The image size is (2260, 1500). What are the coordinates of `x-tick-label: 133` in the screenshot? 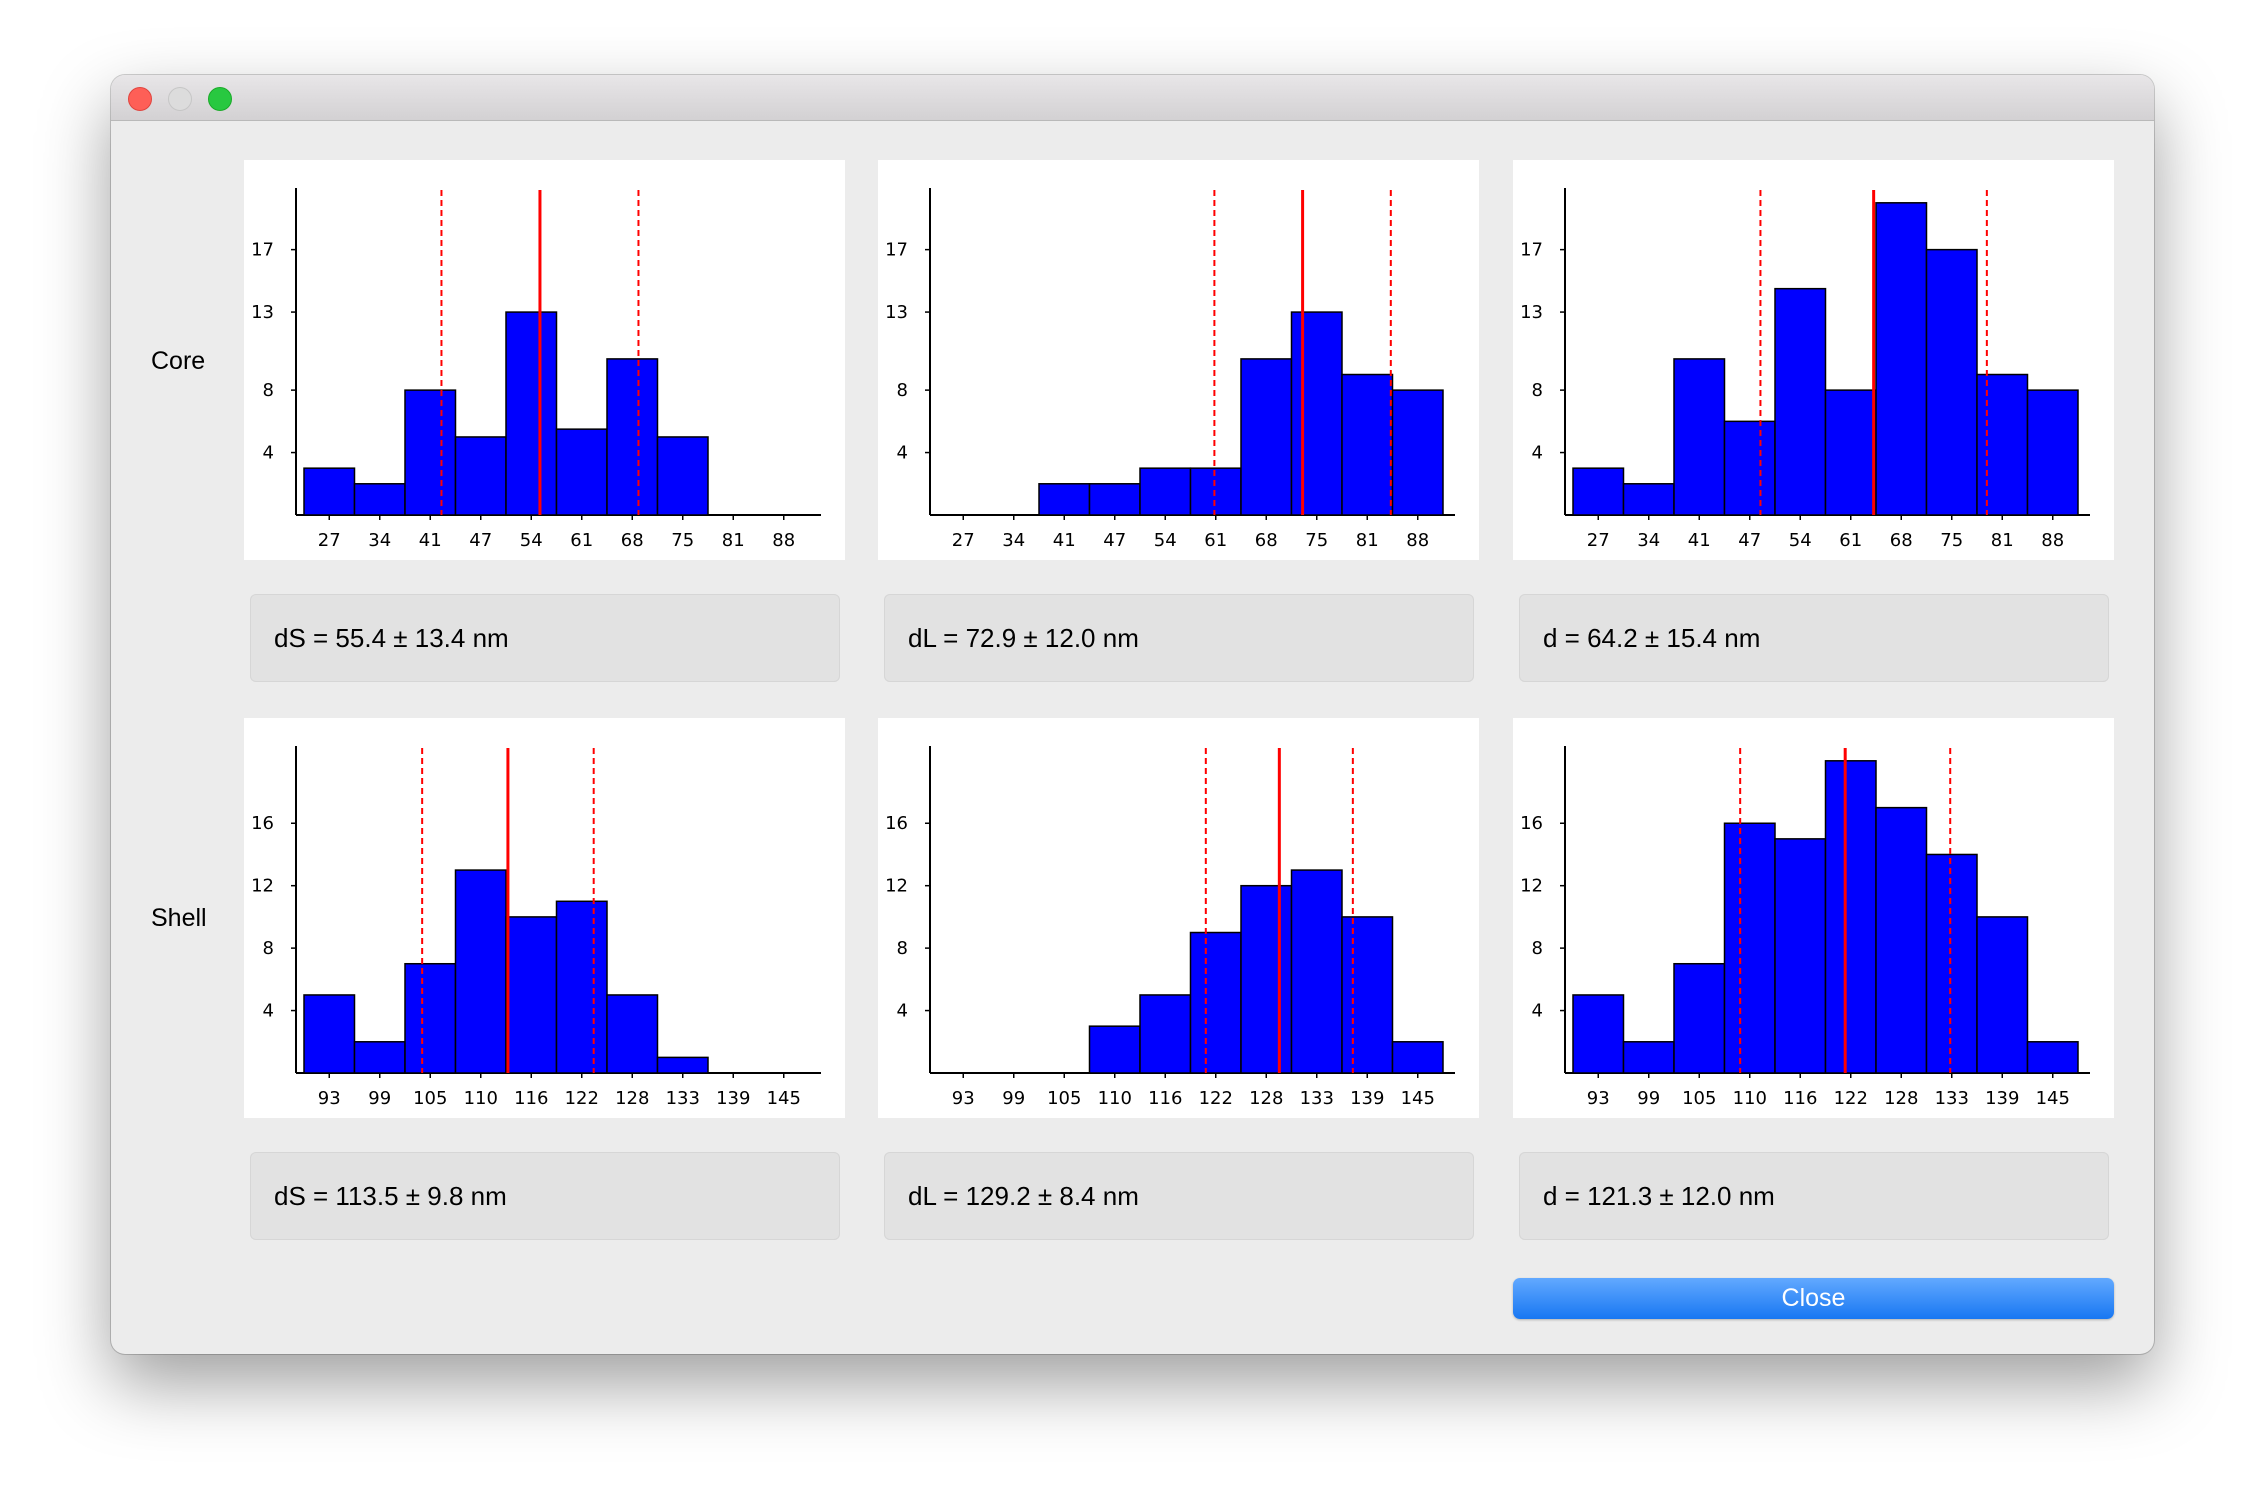 It's located at (1952, 1098).